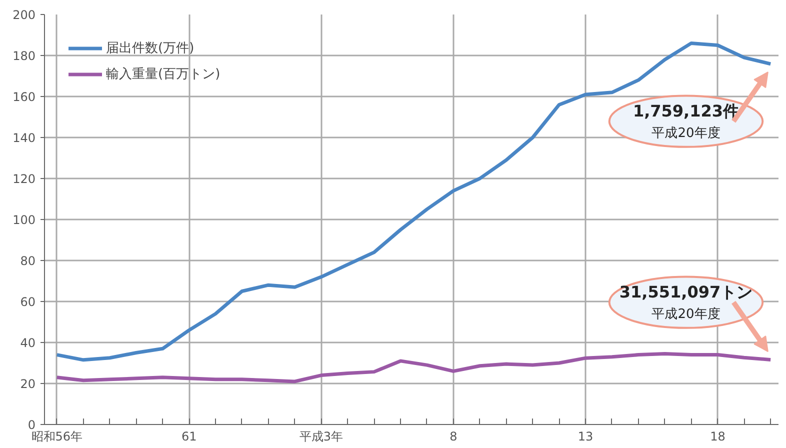 The height and width of the screenshot is (448, 786). I want to click on legend-label: 届出件数(万件), so click(150, 48).